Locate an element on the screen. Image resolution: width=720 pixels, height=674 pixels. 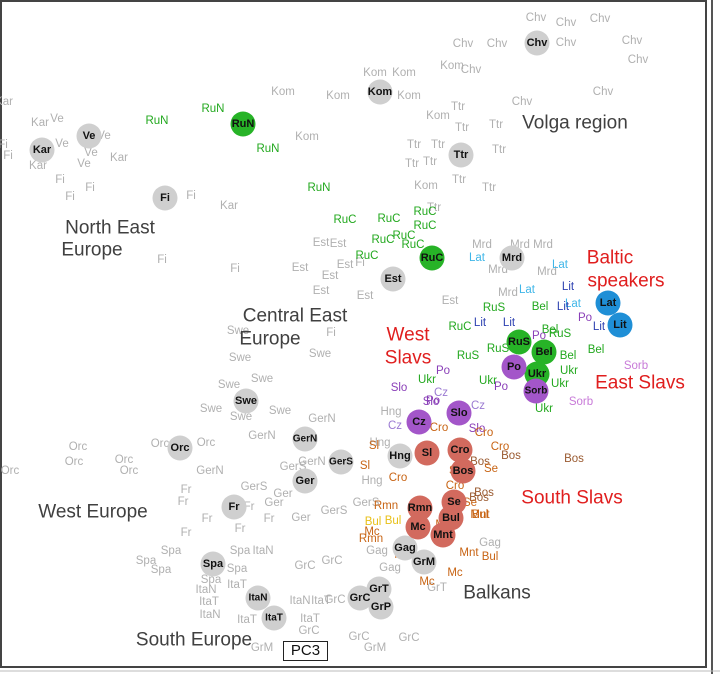
centroid-label: Se is located at coordinates (453, 502).